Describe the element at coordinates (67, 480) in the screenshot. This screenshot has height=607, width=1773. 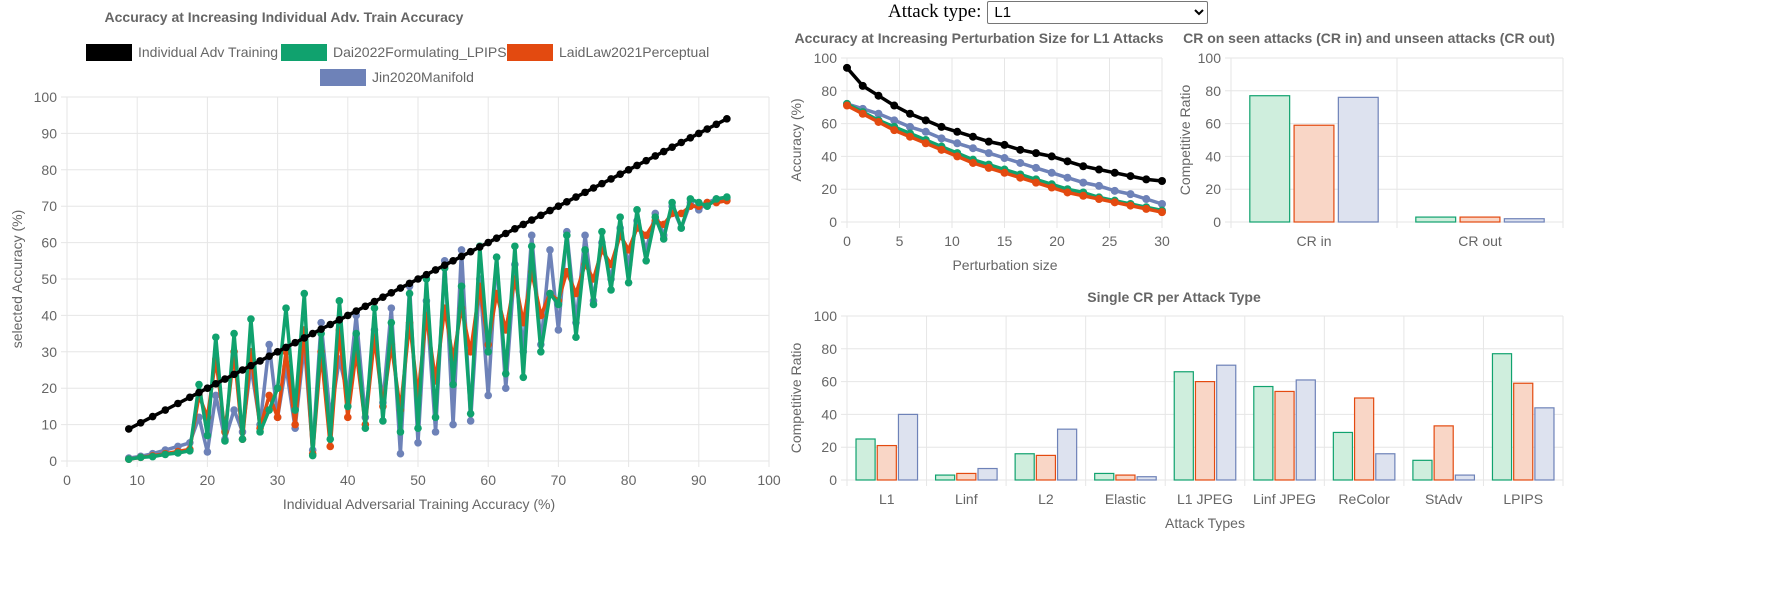
I see `x-tick-label: 0` at that location.